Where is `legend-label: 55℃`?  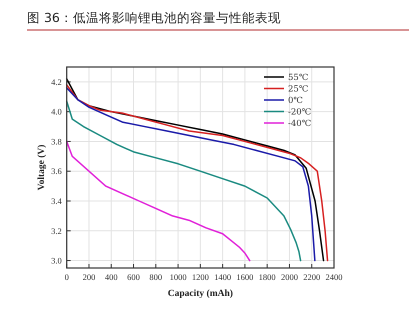 legend-label: 55℃ is located at coordinates (298, 78).